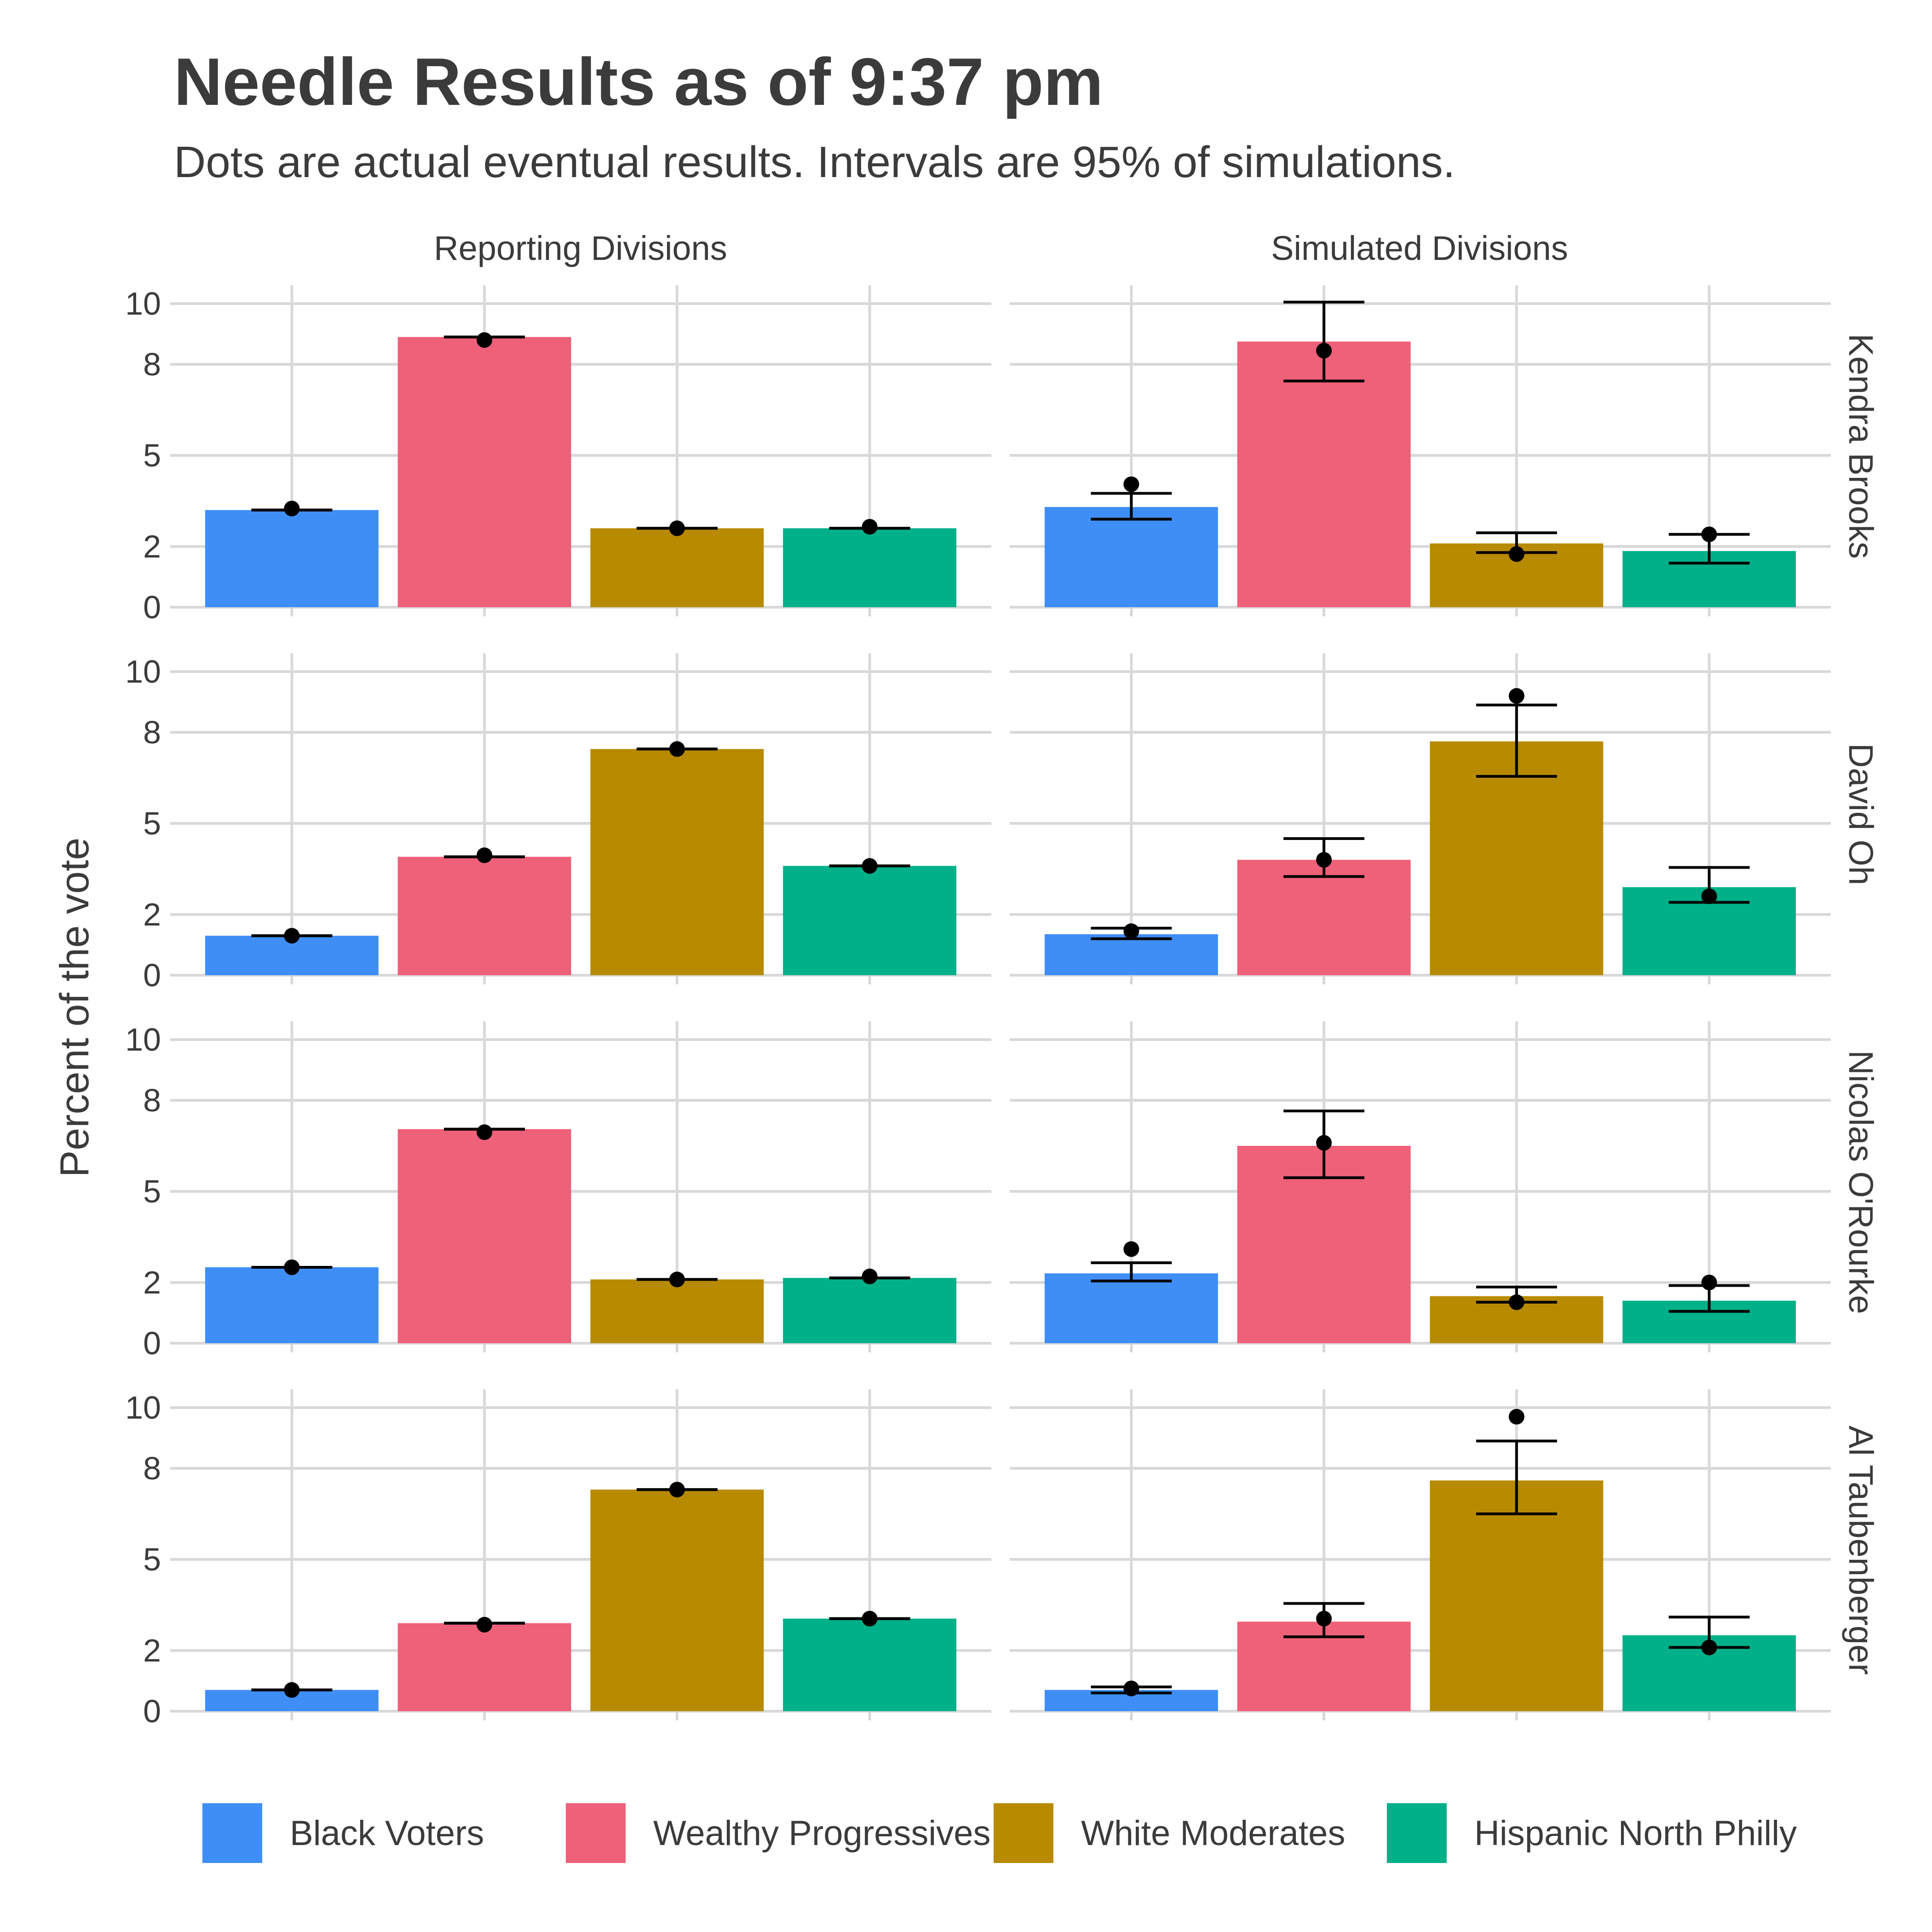  Describe the element at coordinates (1861, 1550) in the screenshot. I see `row-label-al-taubenberger: Al Taubenberger` at that location.